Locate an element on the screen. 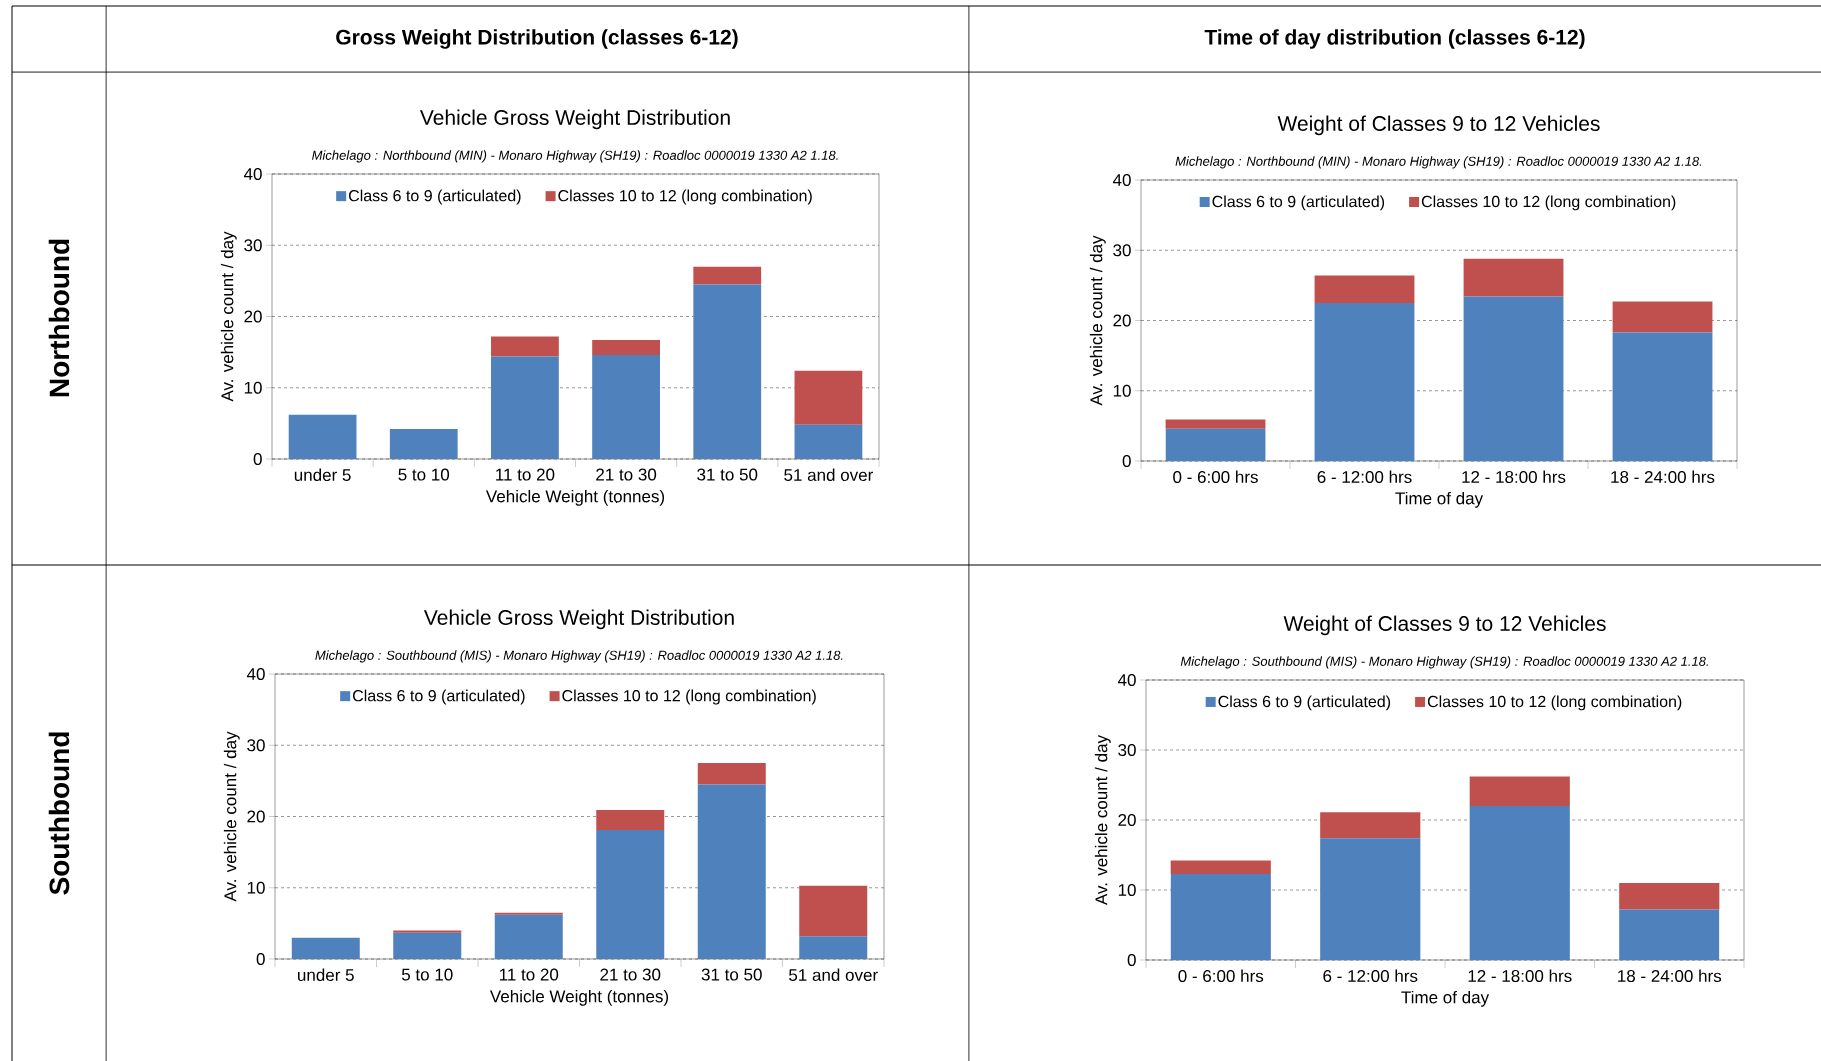 The height and width of the screenshot is (1061, 1821). chart-title: Vehicle Gross Weight Distribution is located at coordinates (578, 619).